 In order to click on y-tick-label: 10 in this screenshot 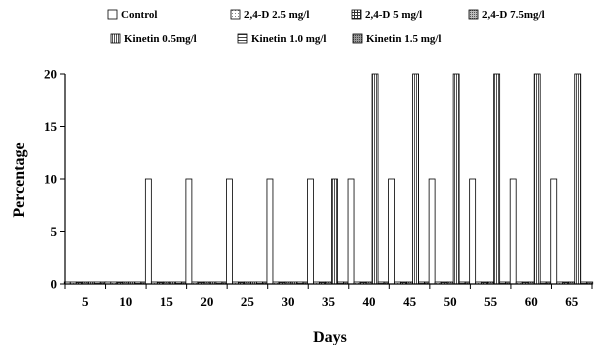, I will do `click(50, 179)`.